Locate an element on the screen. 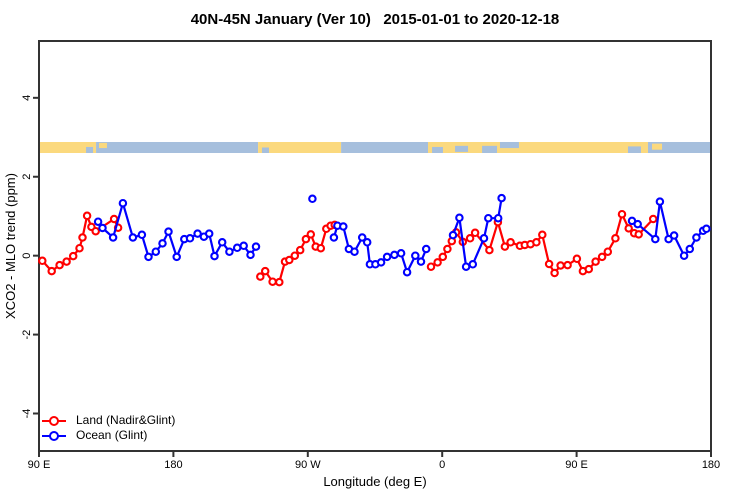 The height and width of the screenshot is (500, 750). y-tick-label: -2 is located at coordinates (27, 335).